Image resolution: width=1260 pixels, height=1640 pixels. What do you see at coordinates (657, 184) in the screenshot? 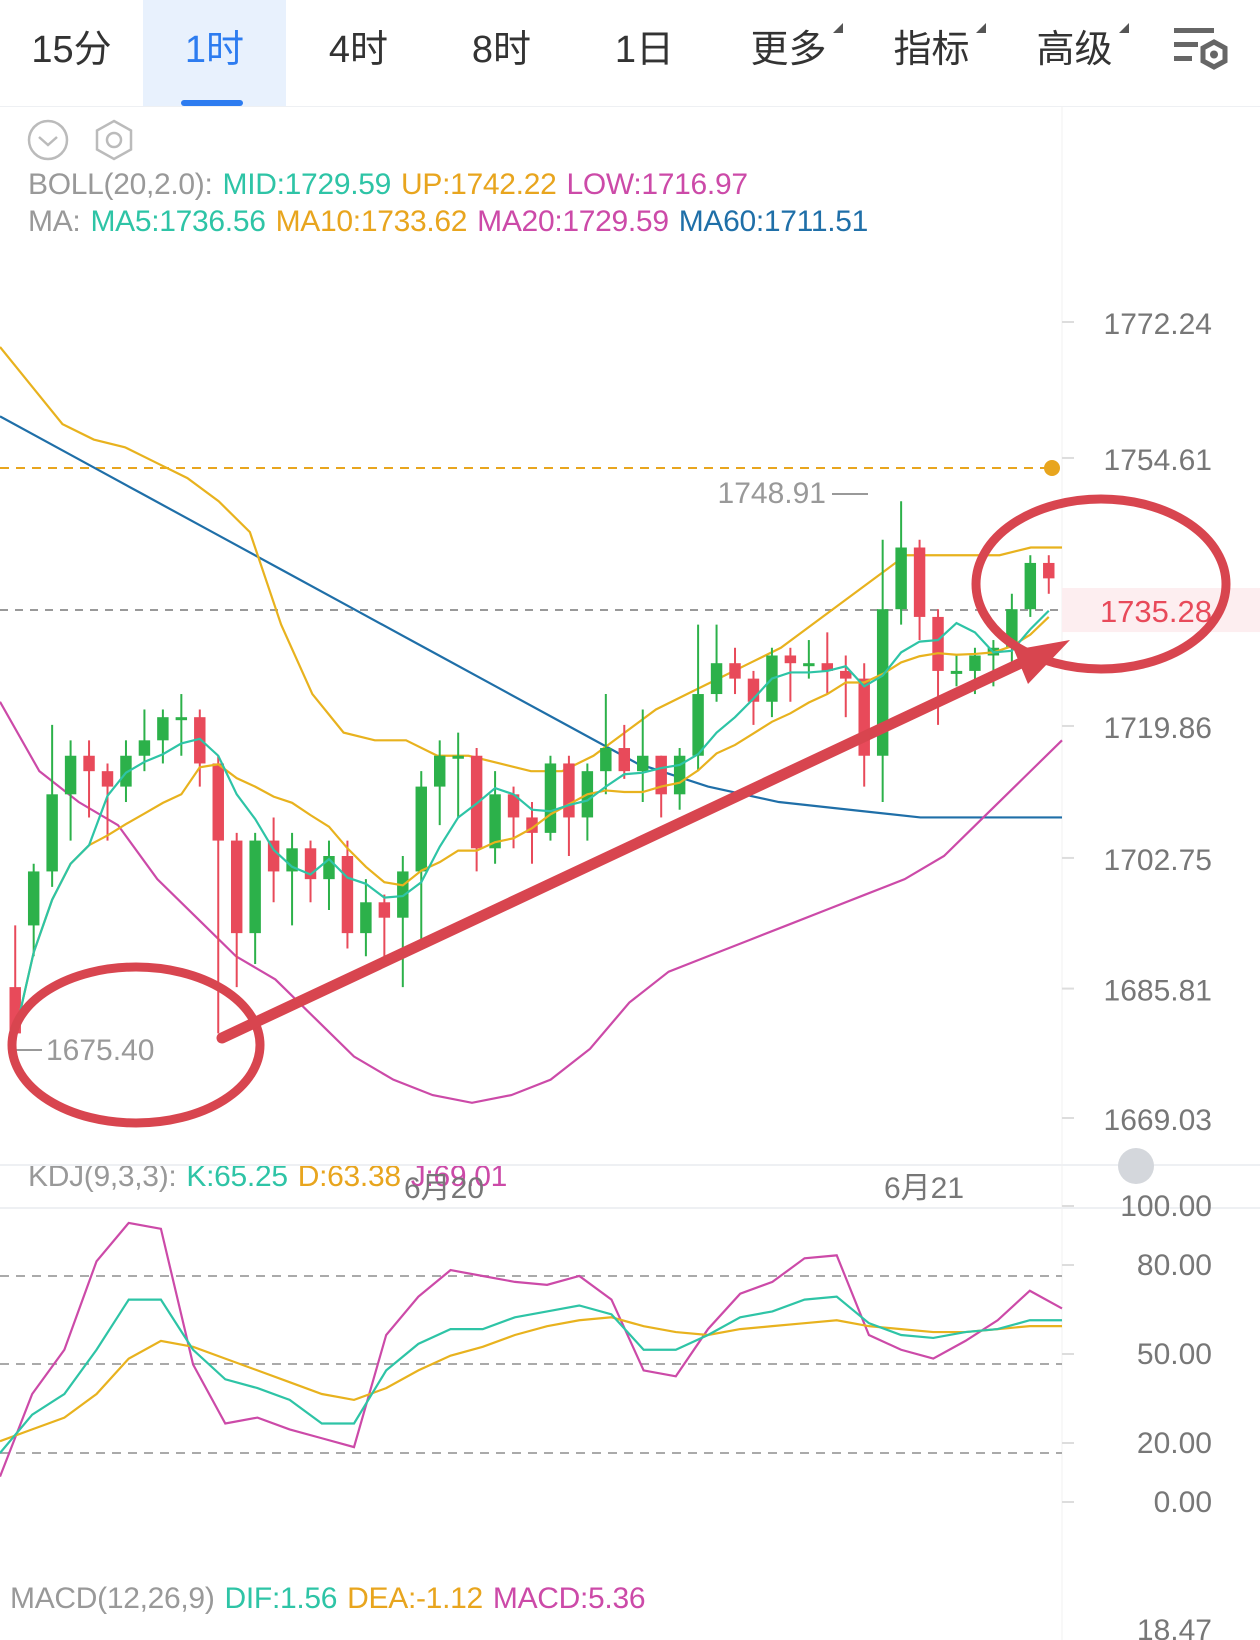
I see `boll-low: LOW:1716.97` at bounding box center [657, 184].